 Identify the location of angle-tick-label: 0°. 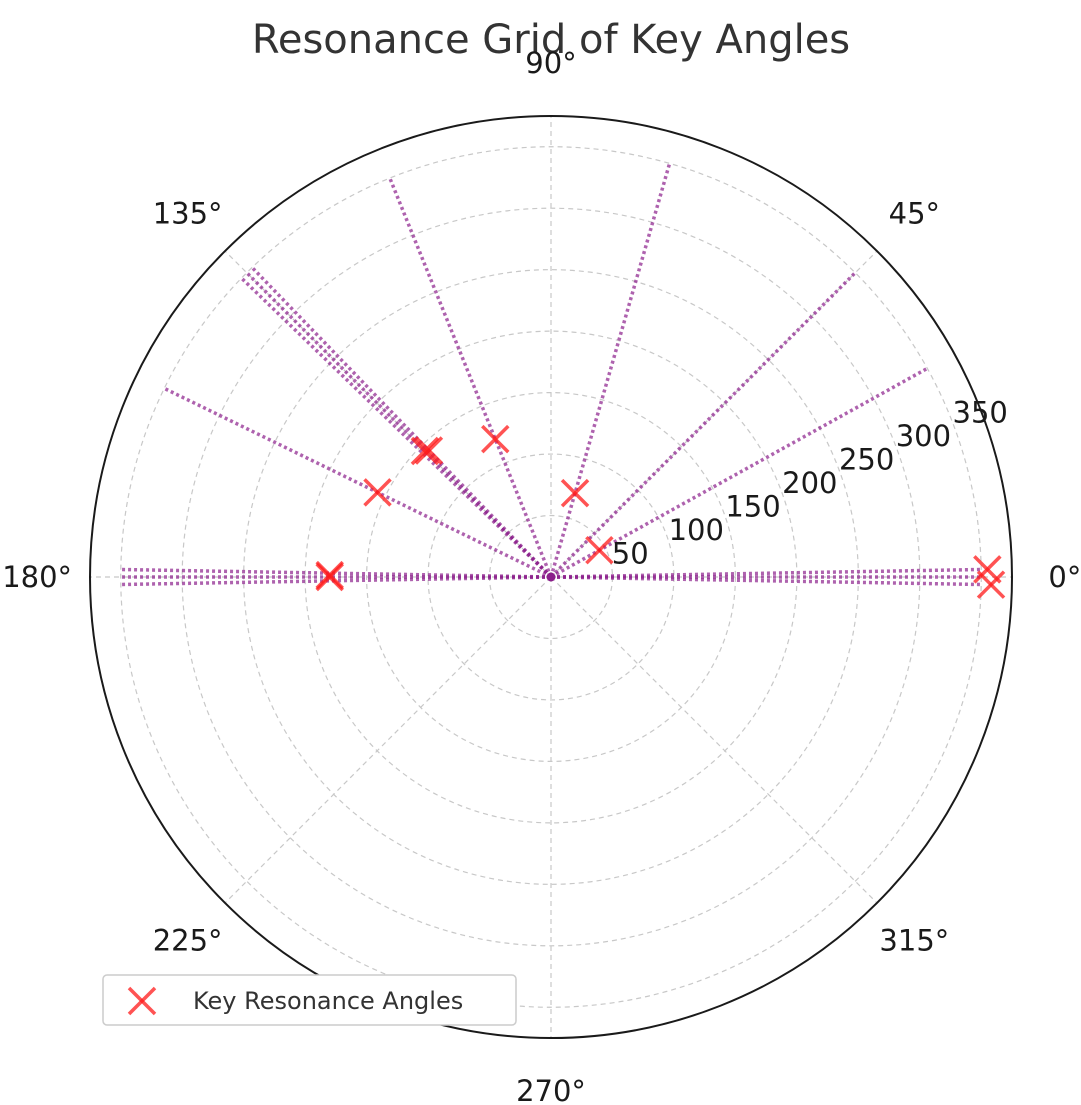
(1064, 577).